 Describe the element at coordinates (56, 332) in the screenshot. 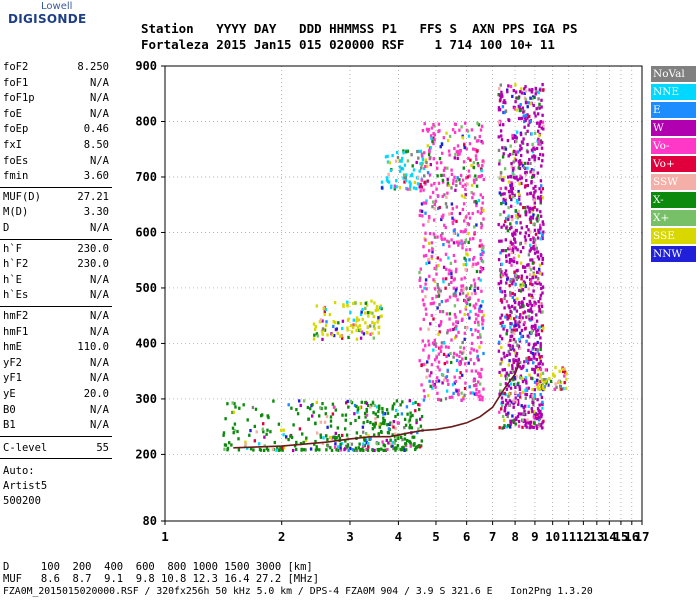

I see `param-hmf1: hmF1 N/A` at that location.